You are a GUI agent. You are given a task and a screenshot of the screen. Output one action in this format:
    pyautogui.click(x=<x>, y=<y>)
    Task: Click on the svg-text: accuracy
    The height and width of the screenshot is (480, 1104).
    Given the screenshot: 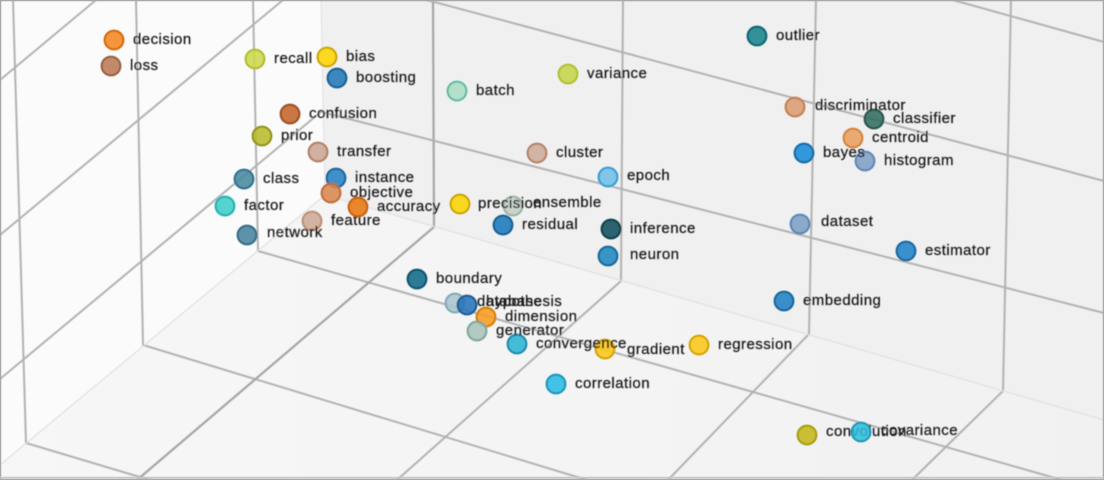 What is the action you would take?
    pyautogui.click(x=409, y=206)
    